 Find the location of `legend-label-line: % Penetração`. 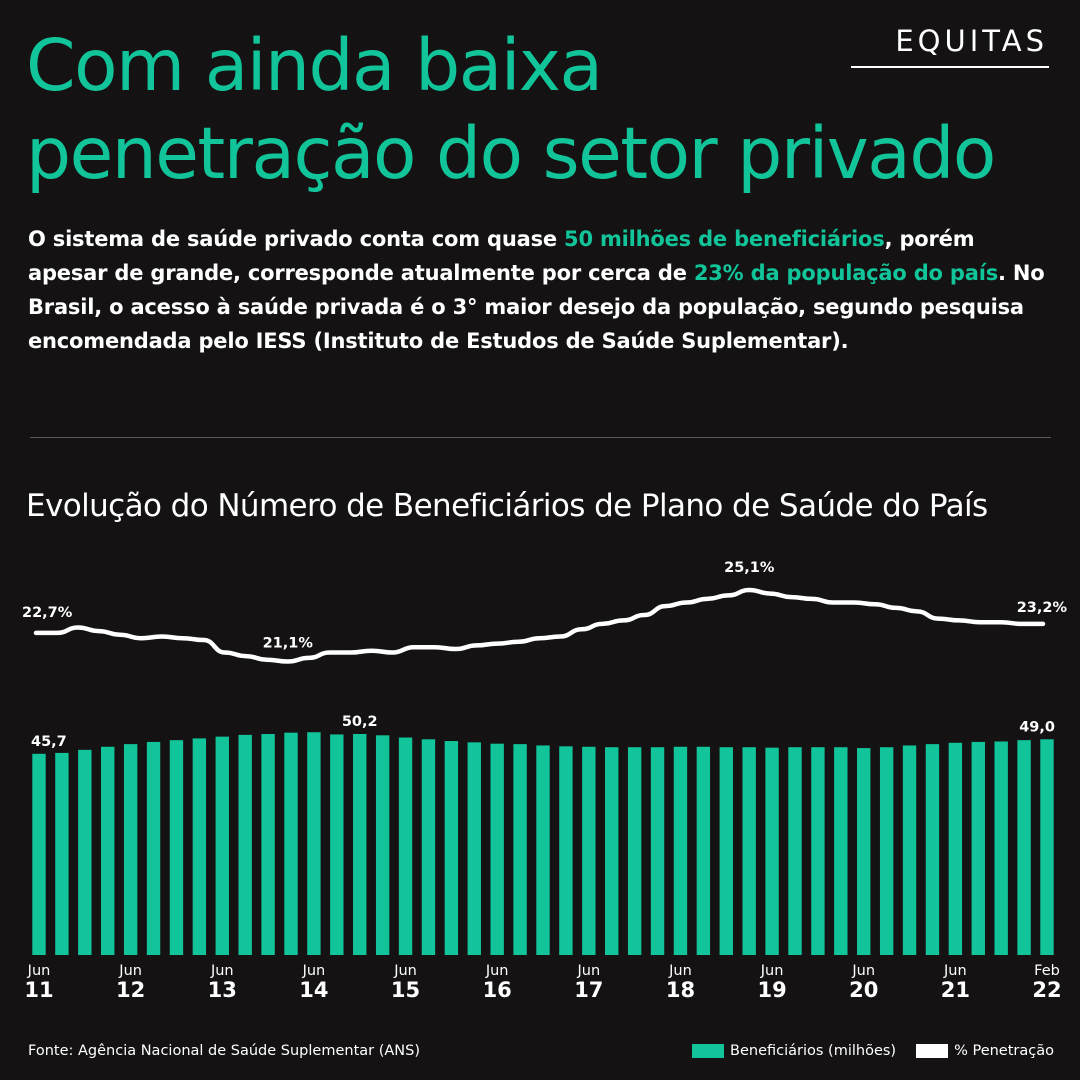

legend-label-line: % Penetração is located at coordinates (1004, 1051).